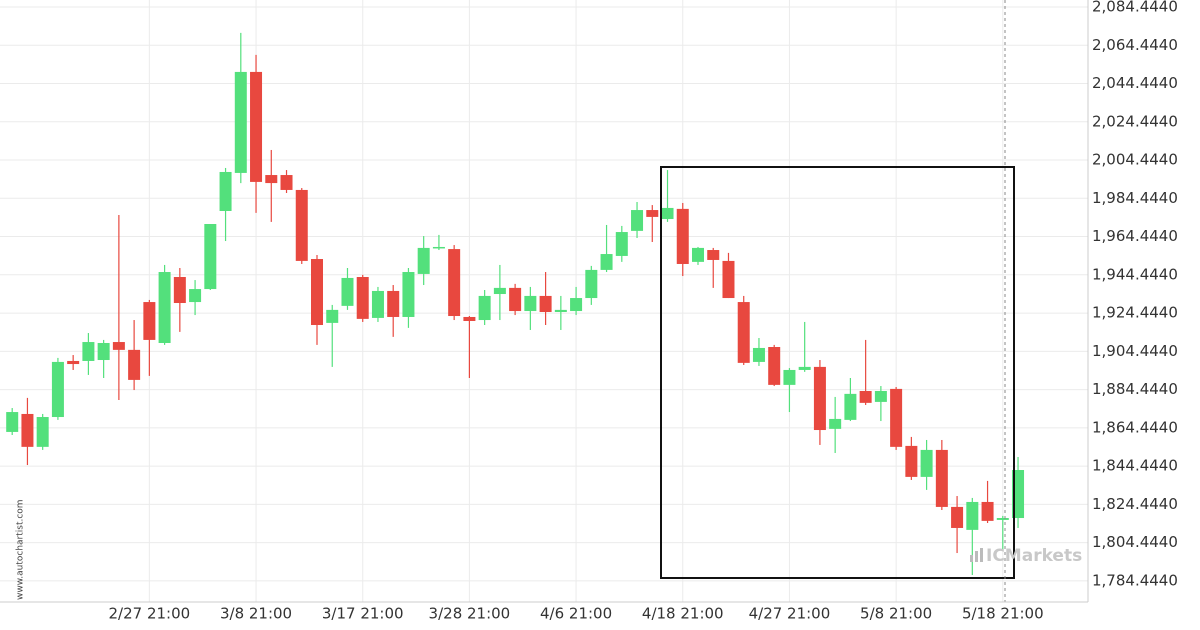 This screenshot has width=1200, height=630. I want to click on y-tick-label: 2,084.4440, so click(1135, 7).